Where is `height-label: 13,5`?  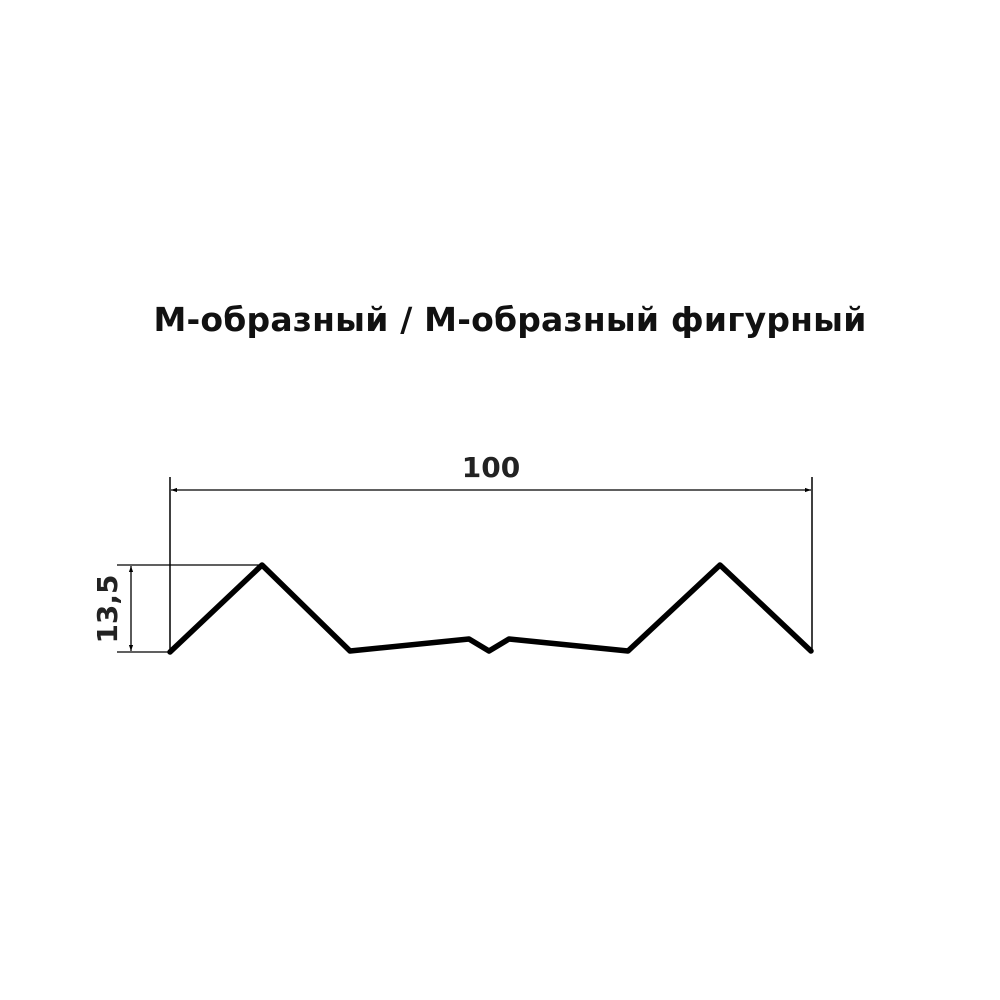 height-label: 13,5 is located at coordinates (107, 608).